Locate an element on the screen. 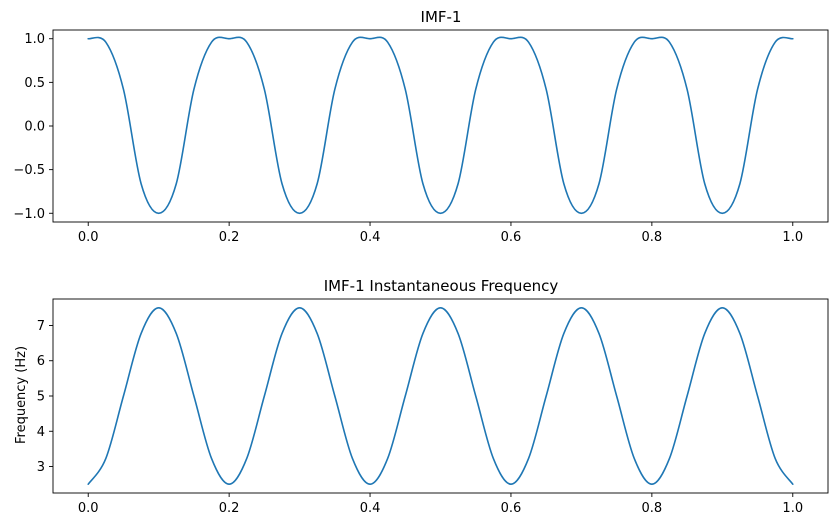  frequency-y-tick-label: 6 is located at coordinates (41, 361).